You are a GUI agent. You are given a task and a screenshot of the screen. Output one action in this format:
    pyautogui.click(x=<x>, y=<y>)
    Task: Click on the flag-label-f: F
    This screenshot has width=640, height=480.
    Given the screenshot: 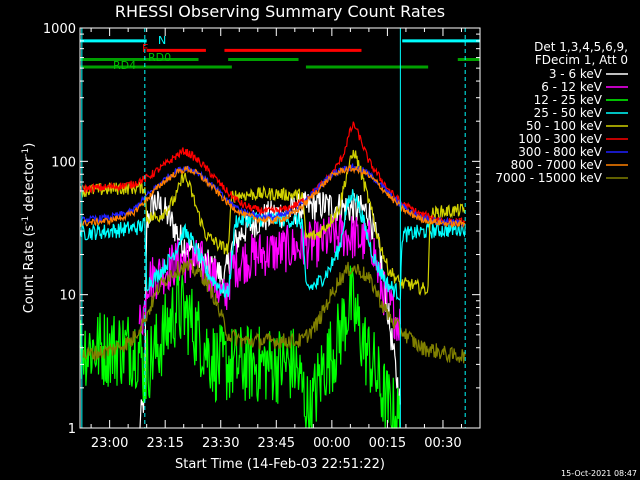 What is the action you would take?
    pyautogui.click(x=145, y=48)
    